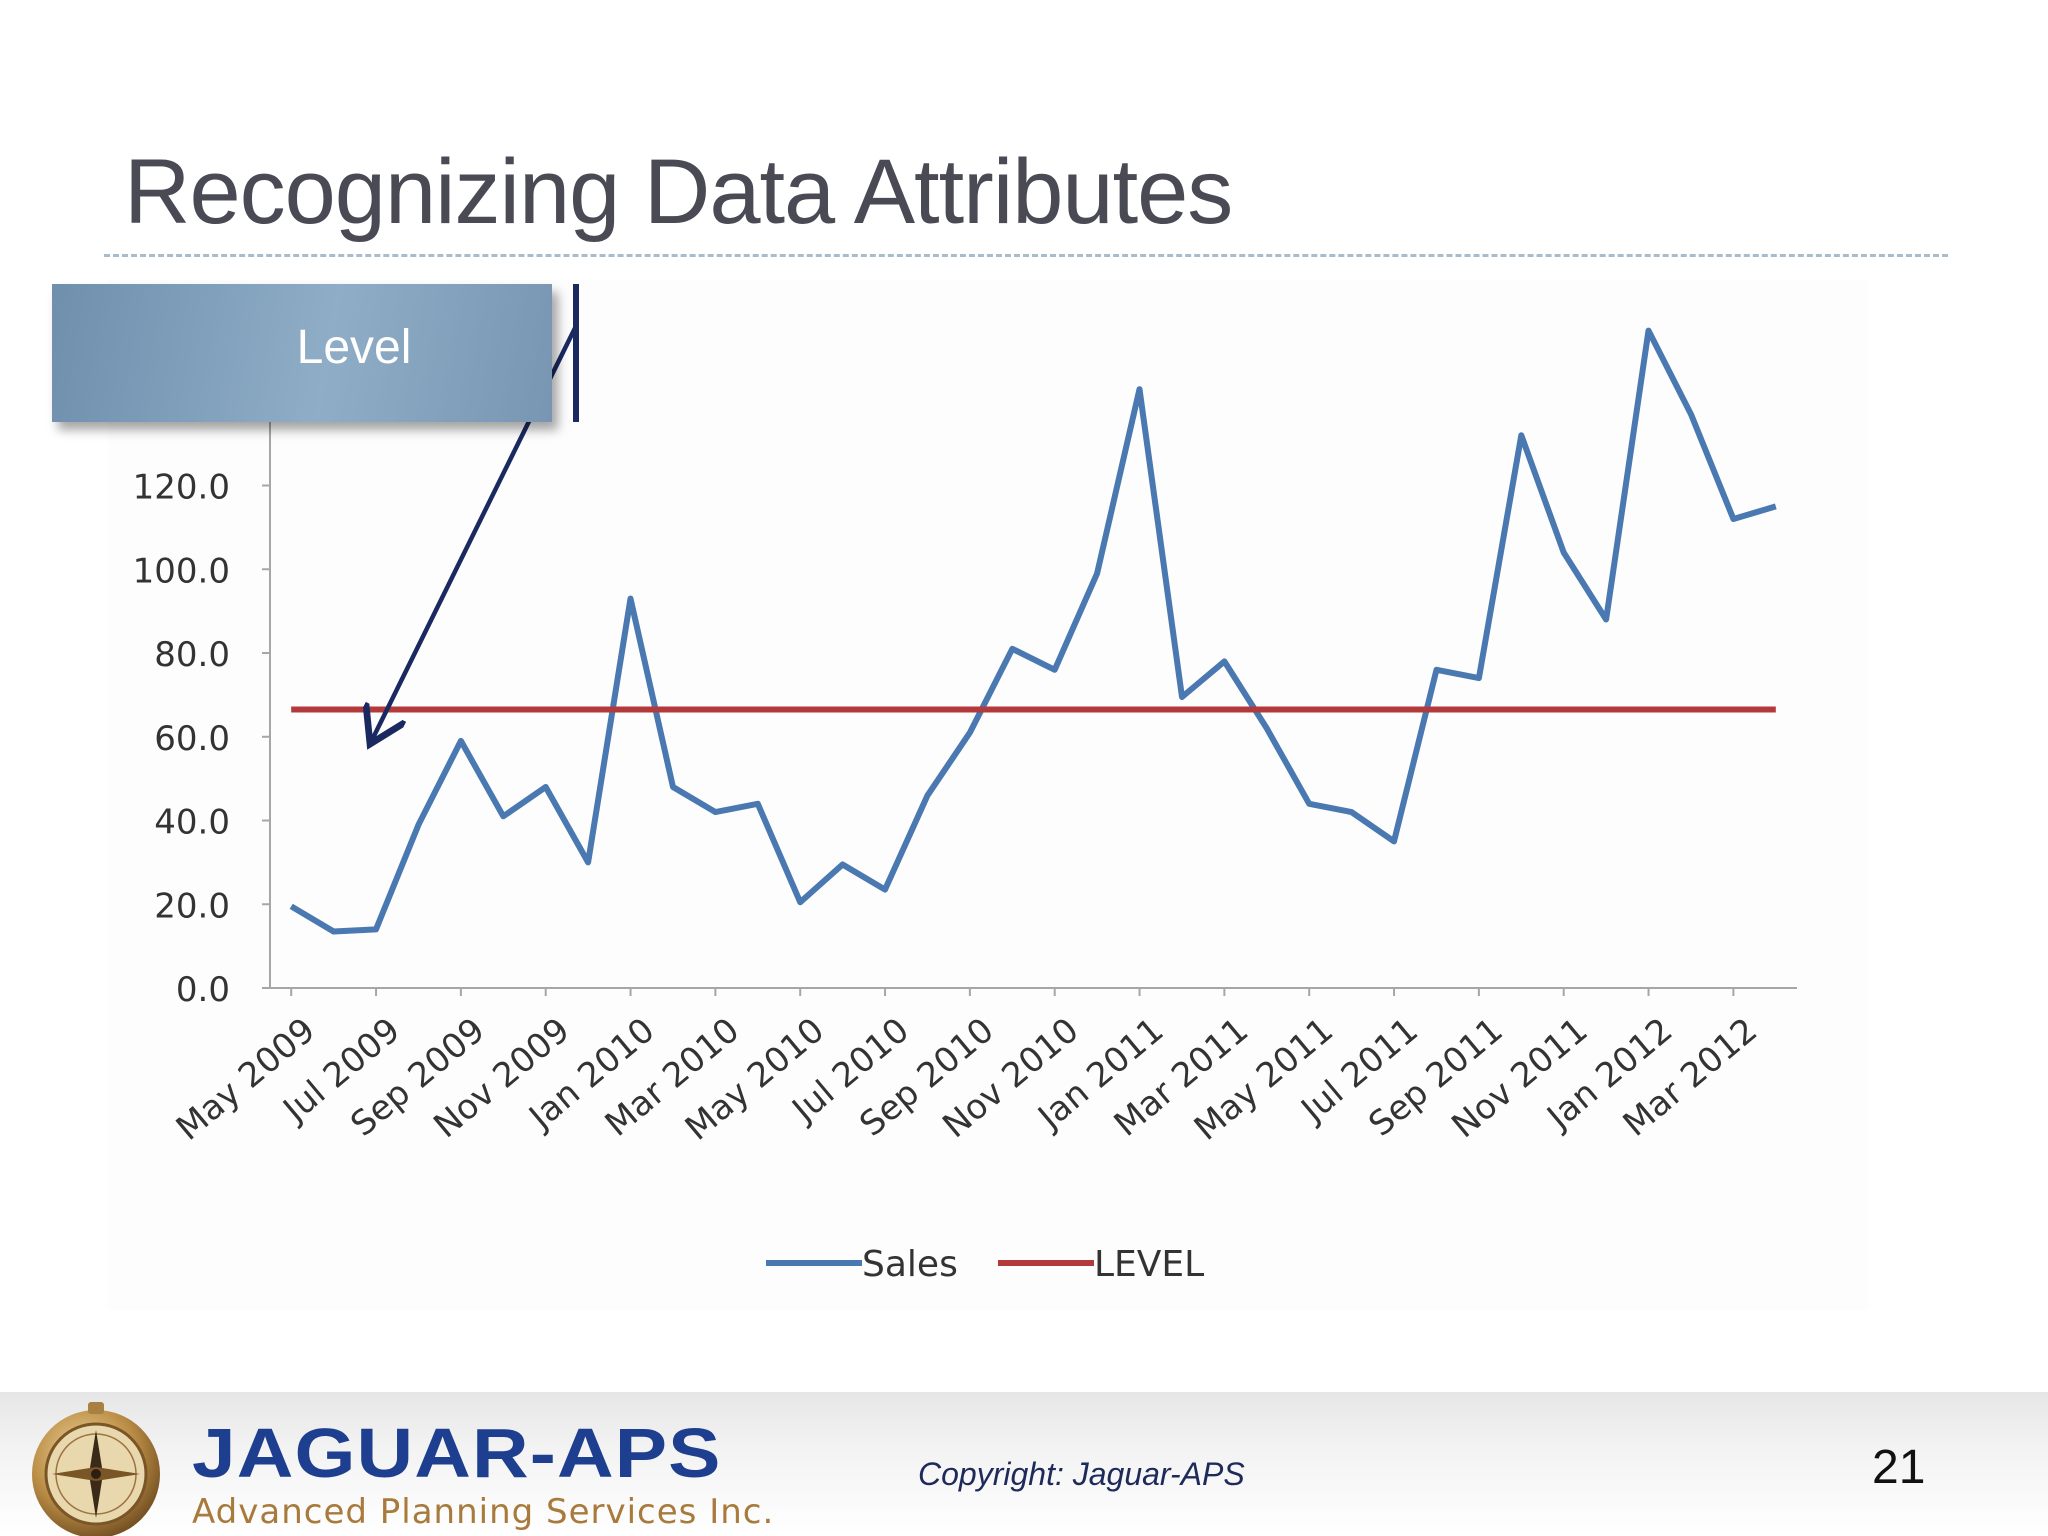  I want to click on y-tick-label: 80.0, so click(192, 655).